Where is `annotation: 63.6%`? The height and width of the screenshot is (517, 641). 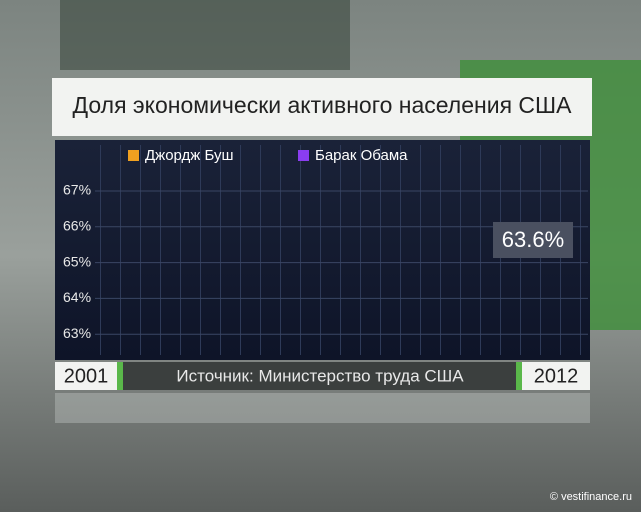 annotation: 63.6% is located at coordinates (533, 239).